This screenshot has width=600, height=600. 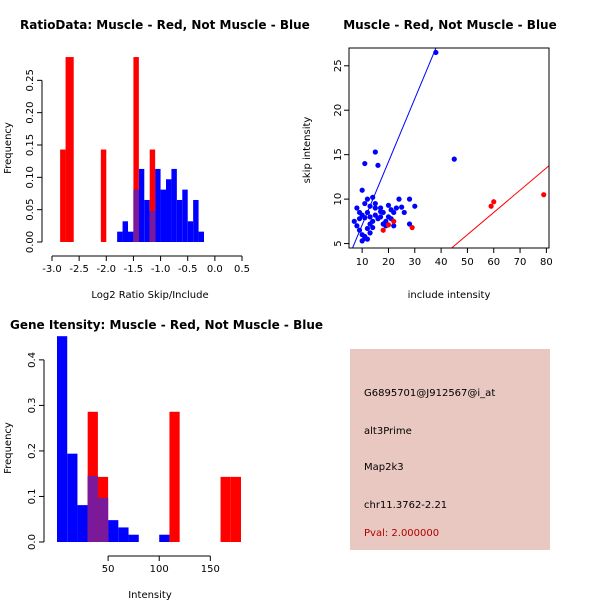 I want to click on ratio-x-tick-label-6: 0.0, so click(x=215, y=269).